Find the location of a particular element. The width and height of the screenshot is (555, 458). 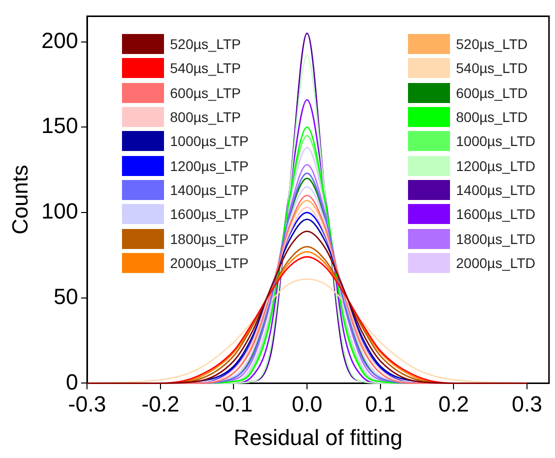

legend-label: 1400µs_LTD is located at coordinates (496, 190).